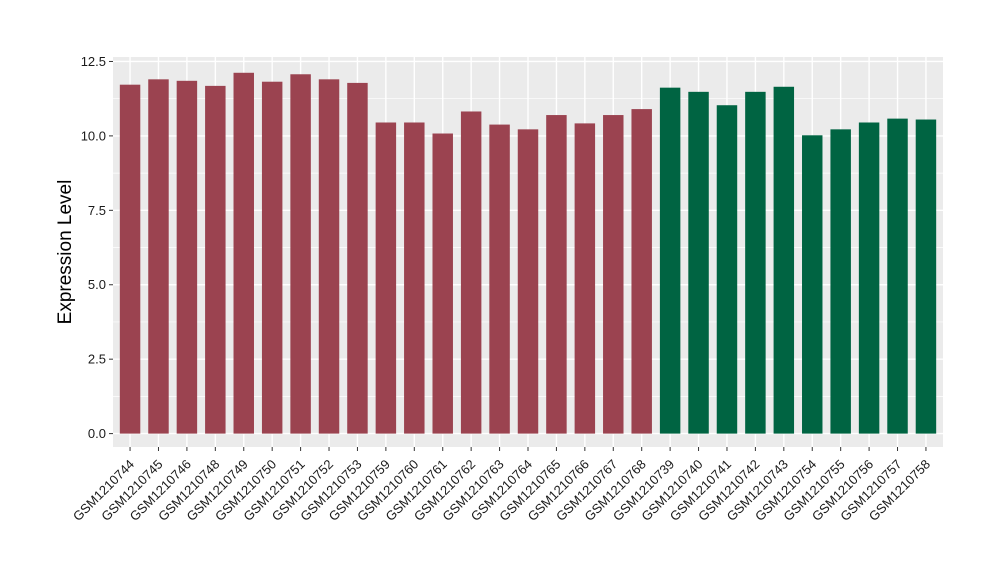 Image resolution: width=1000 pixels, height=580 pixels. What do you see at coordinates (897, 276) in the screenshot?
I see `bar-GSM1210757` at bounding box center [897, 276].